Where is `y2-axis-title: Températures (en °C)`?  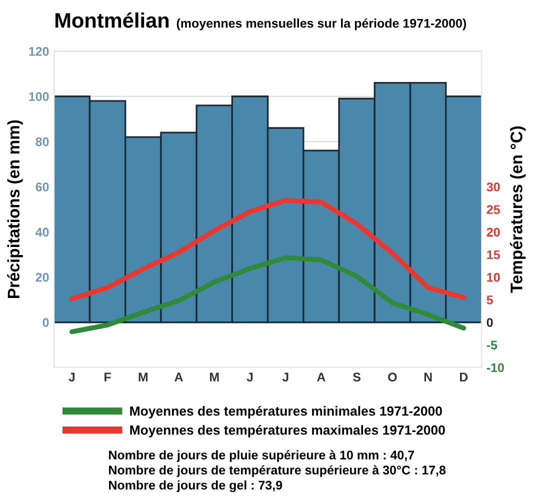
y2-axis-title: Températures (en °C) is located at coordinates (518, 209).